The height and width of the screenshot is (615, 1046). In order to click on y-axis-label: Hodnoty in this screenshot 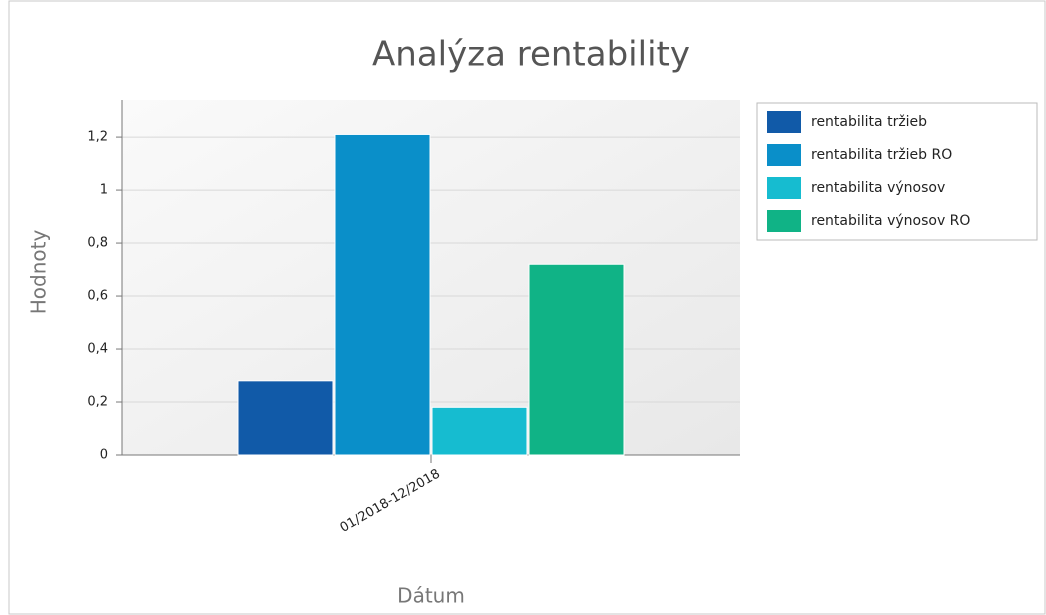, I will do `click(39, 272)`.